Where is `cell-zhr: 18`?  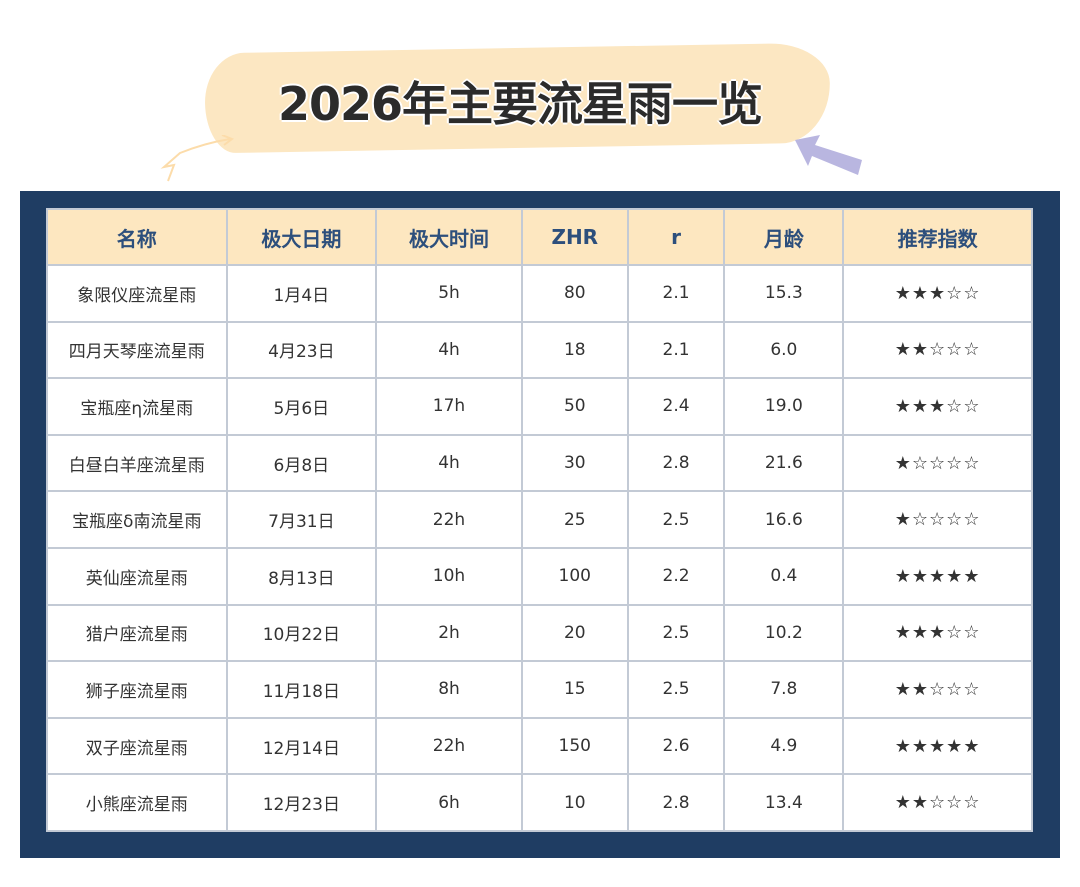
cell-zhr: 18 is located at coordinates (574, 350).